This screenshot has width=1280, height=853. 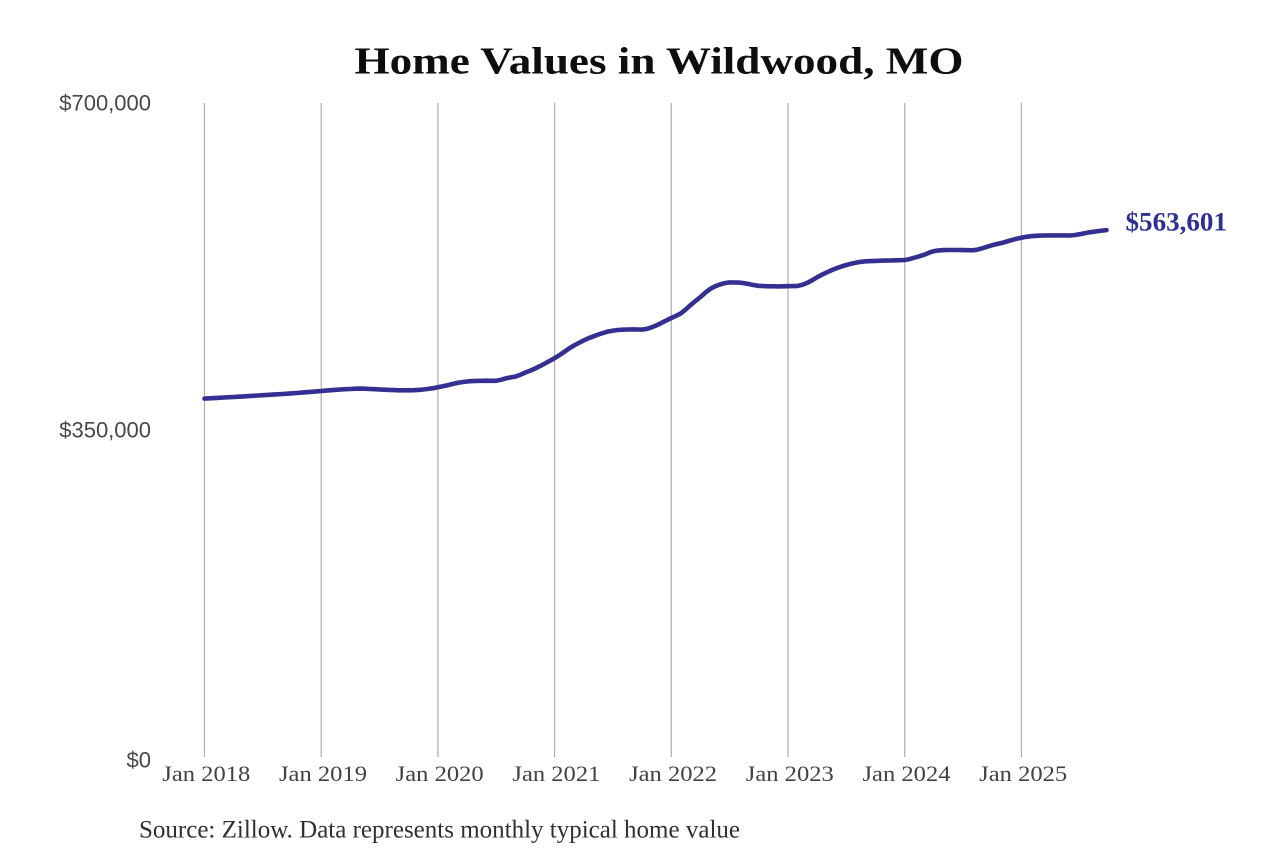 I want to click on svg-text: $700,000, so click(x=105, y=103).